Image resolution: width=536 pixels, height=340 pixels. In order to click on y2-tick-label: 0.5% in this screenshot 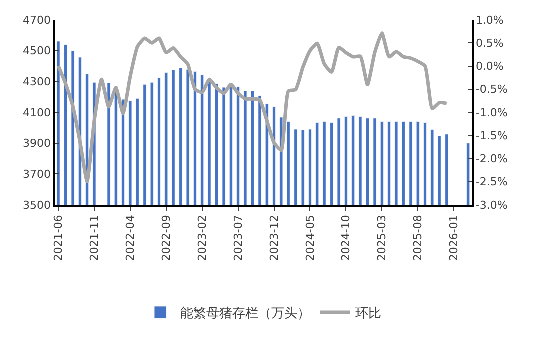, I will do `click(490, 43)`.